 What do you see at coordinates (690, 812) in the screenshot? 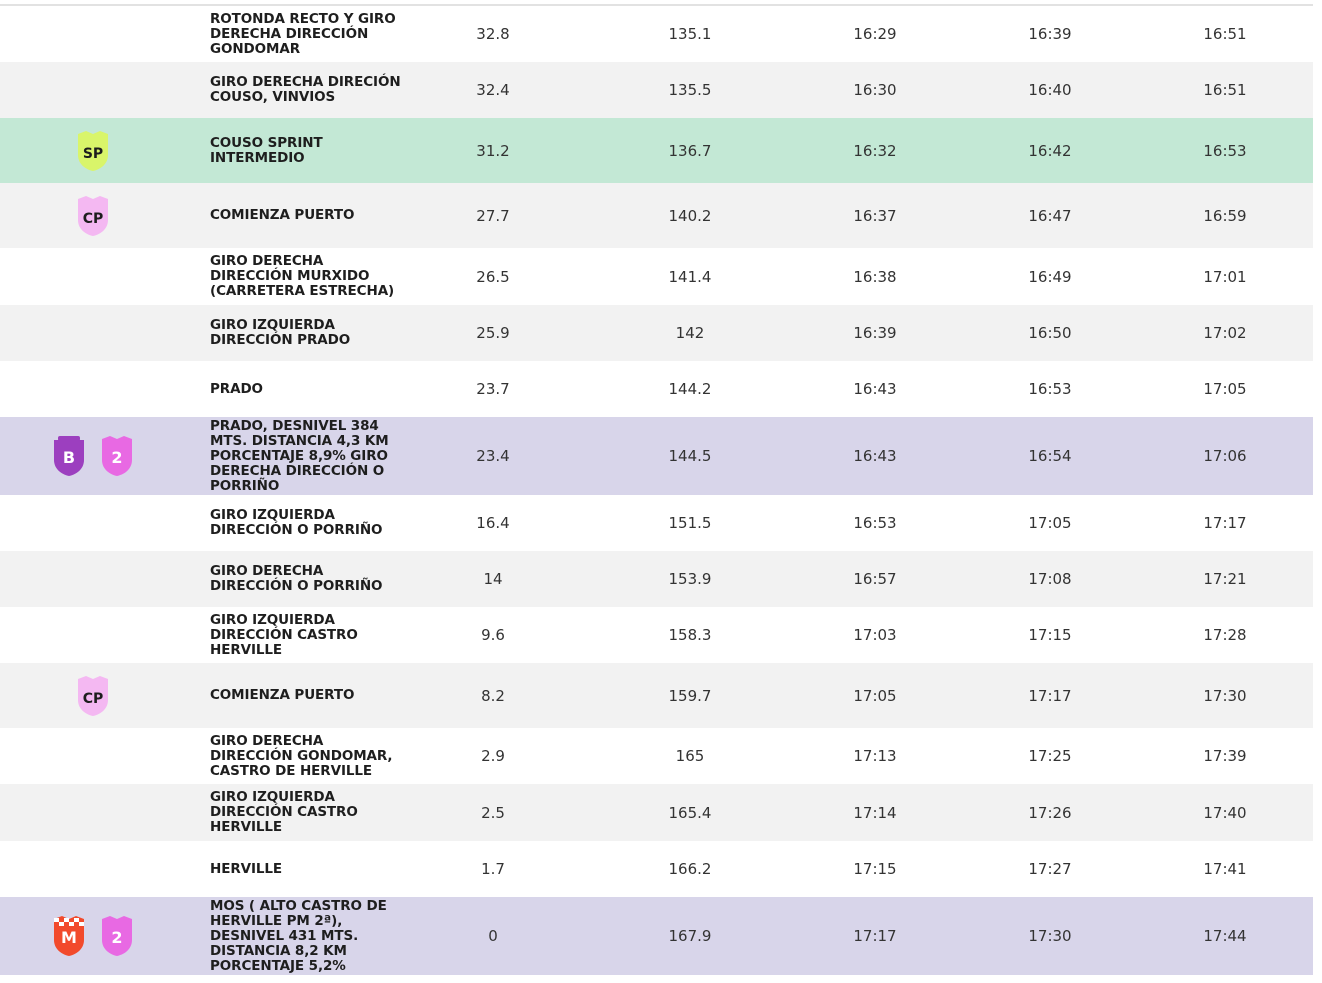
I see `km-done-cell: 165.4` at bounding box center [690, 812].